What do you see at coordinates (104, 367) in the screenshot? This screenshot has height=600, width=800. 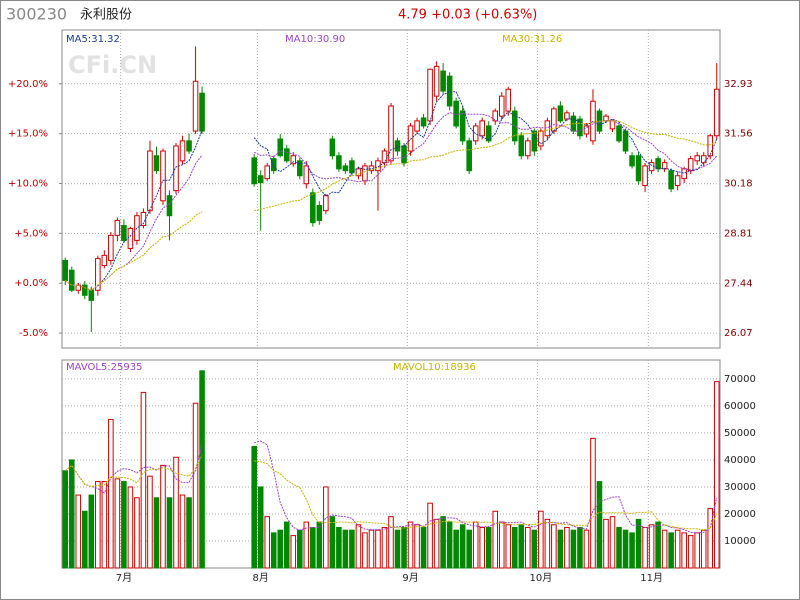 I see `volume-ma-label: MAVOL5:25935` at bounding box center [104, 367].